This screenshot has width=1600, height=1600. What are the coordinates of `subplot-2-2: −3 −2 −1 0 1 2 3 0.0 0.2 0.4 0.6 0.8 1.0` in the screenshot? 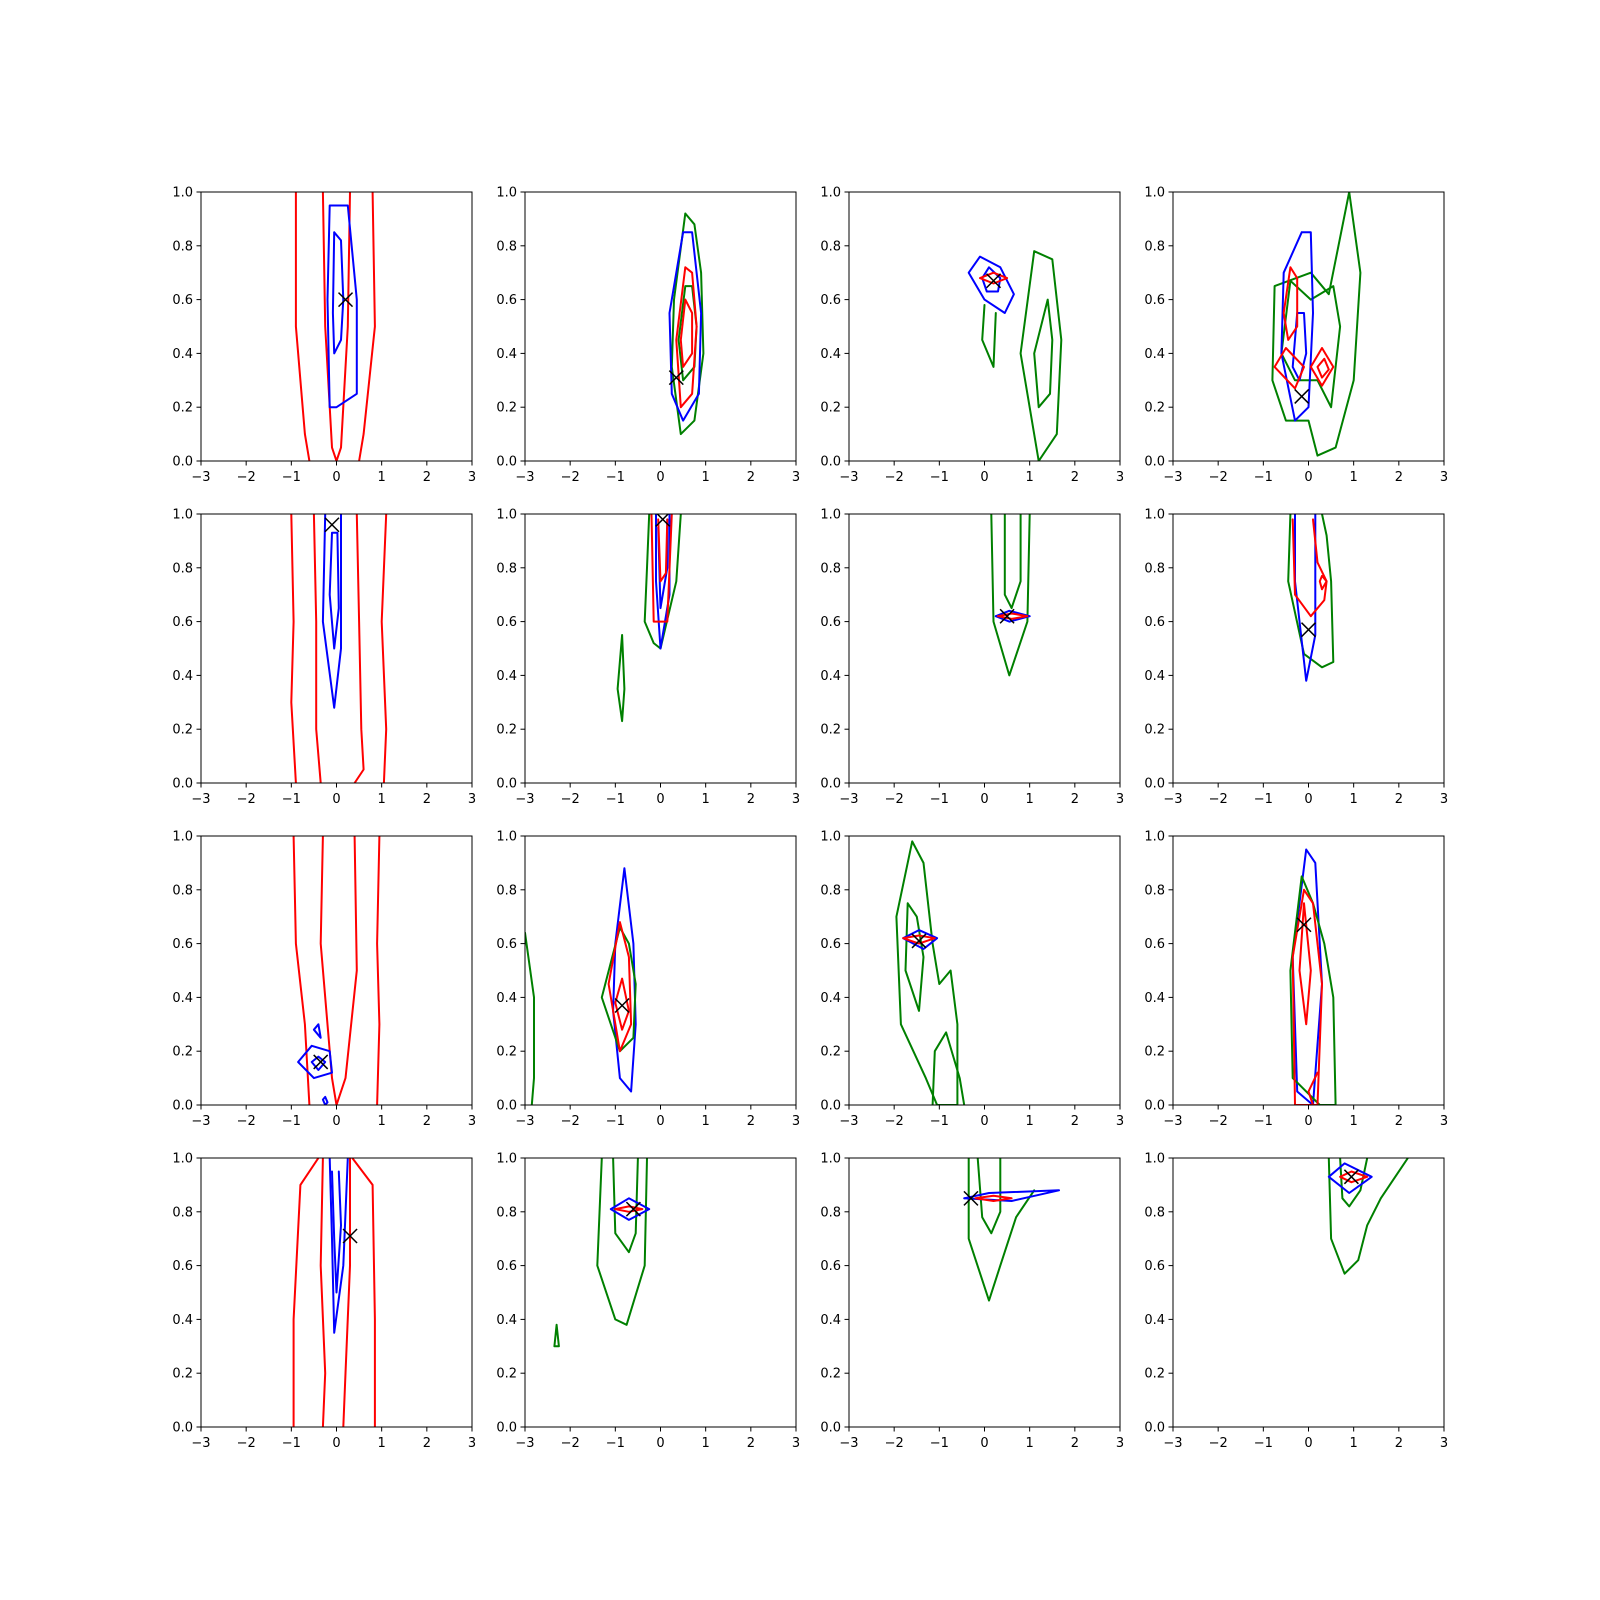 It's located at (648, 658).